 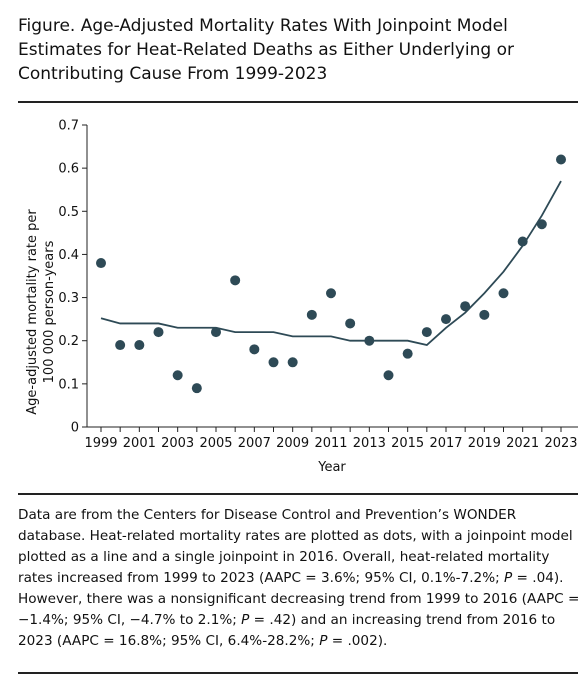 What do you see at coordinates (298, 673) in the screenshot?
I see `bottom-rule` at bounding box center [298, 673].